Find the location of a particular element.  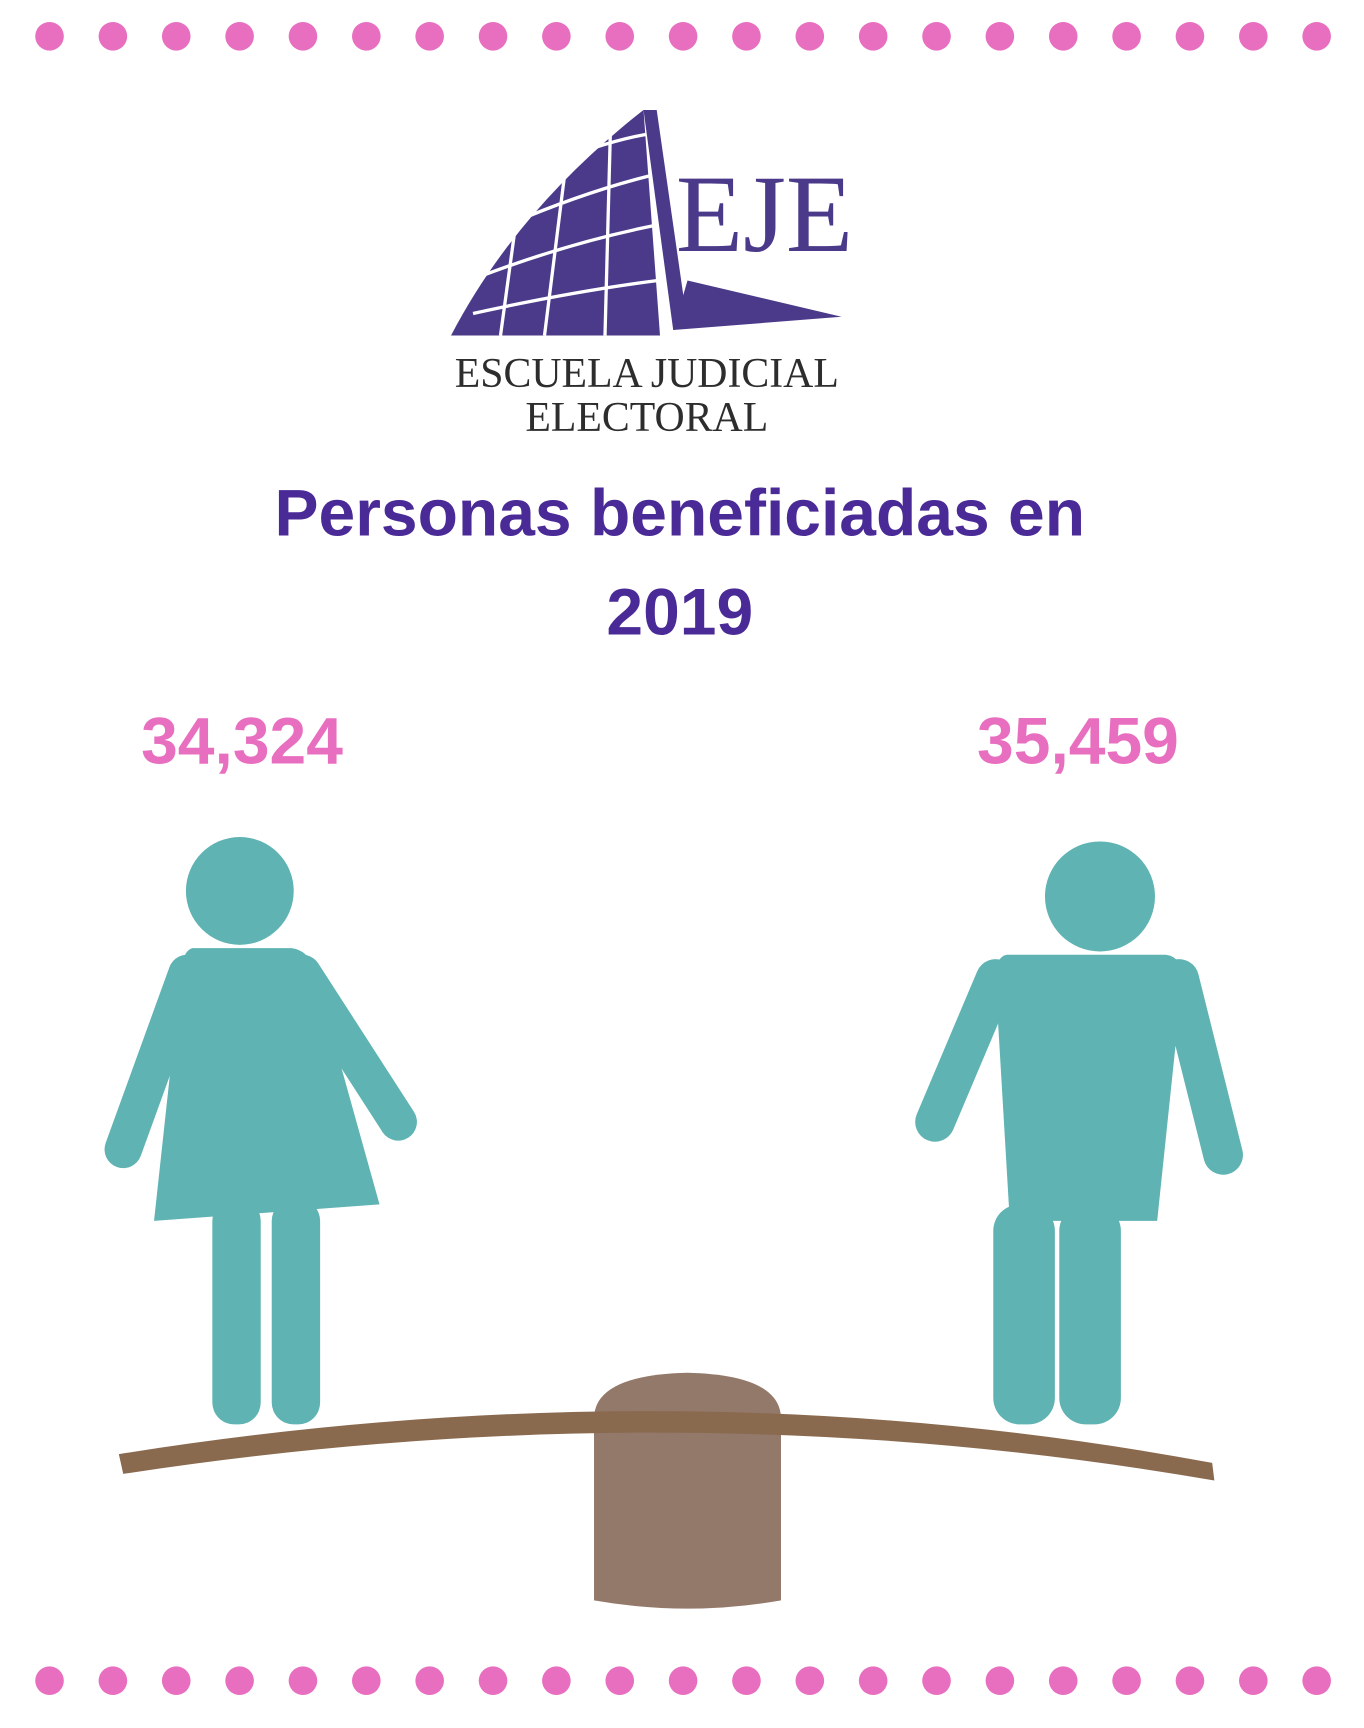

seesaw is located at coordinates (666, 1490).